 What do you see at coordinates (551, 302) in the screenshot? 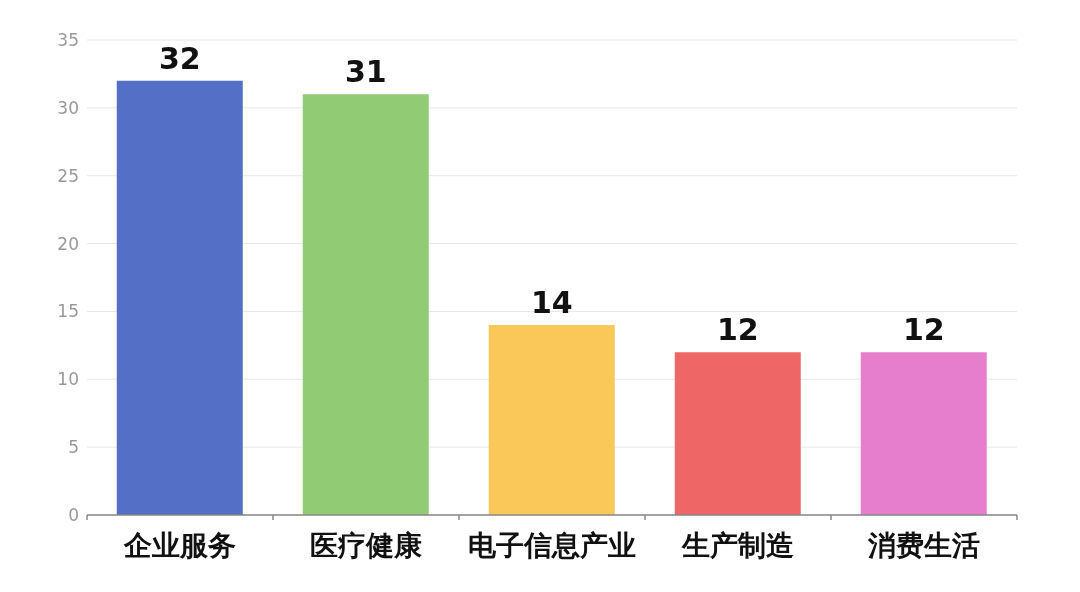
I see `data-label: 14` at bounding box center [551, 302].